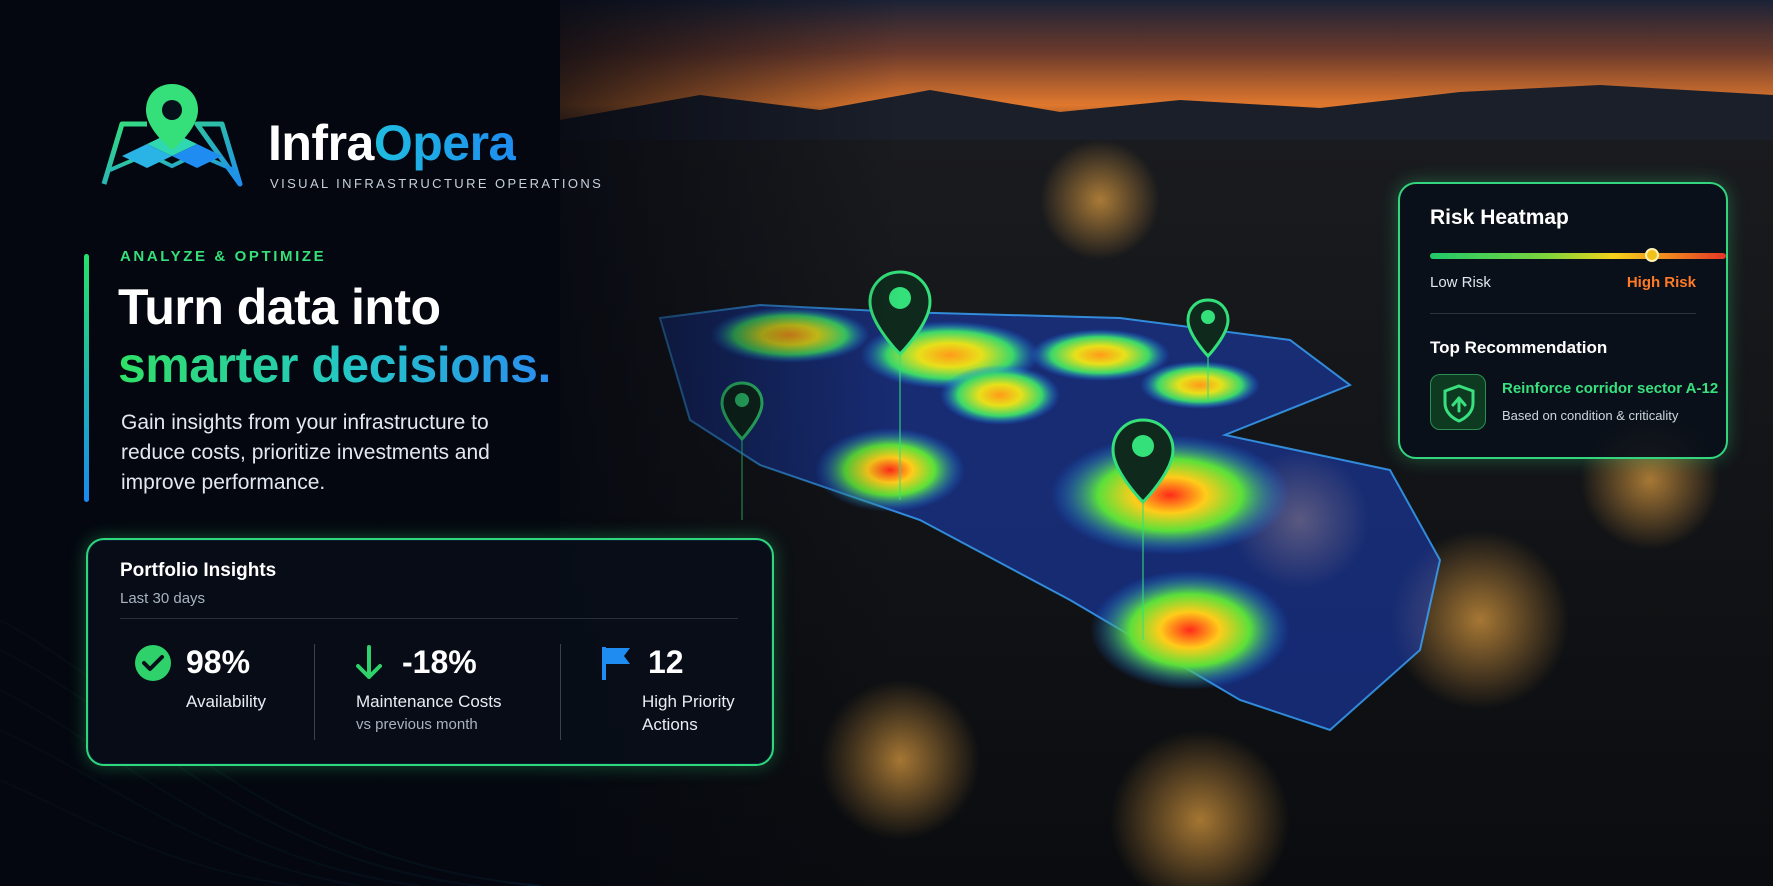 The height and width of the screenshot is (886, 1773). Describe the element at coordinates (223, 256) in the screenshot. I see `hero-eyebrow: ANALYZE & OPTIMIZE` at that location.